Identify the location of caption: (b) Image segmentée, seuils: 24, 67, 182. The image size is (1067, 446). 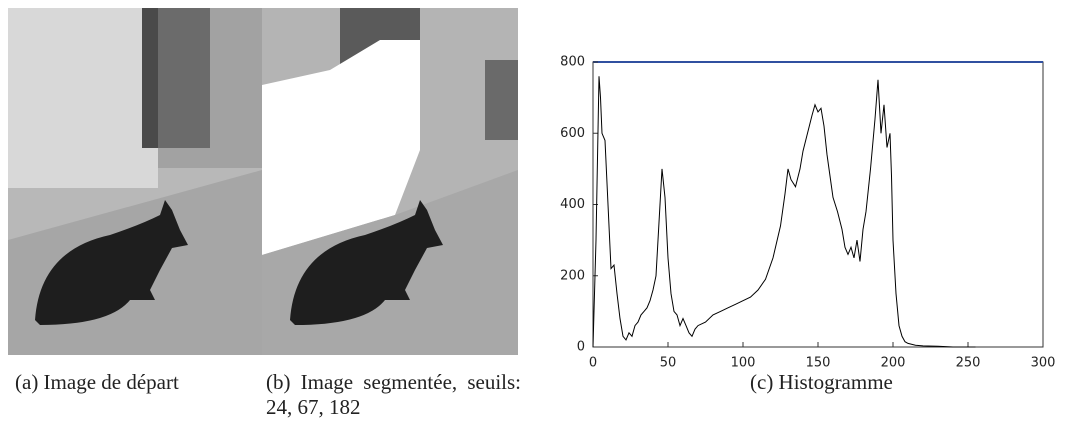
(393, 394).